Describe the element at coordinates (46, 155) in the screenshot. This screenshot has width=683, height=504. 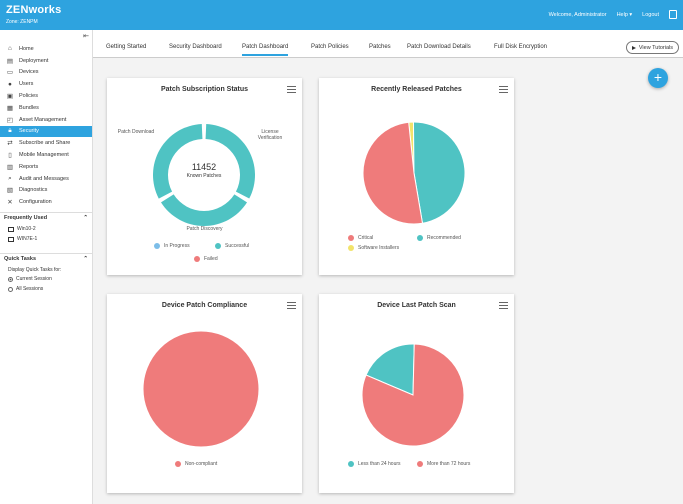
I see `sidebar-item-mobile-management: ▯ Mobile Management` at that location.